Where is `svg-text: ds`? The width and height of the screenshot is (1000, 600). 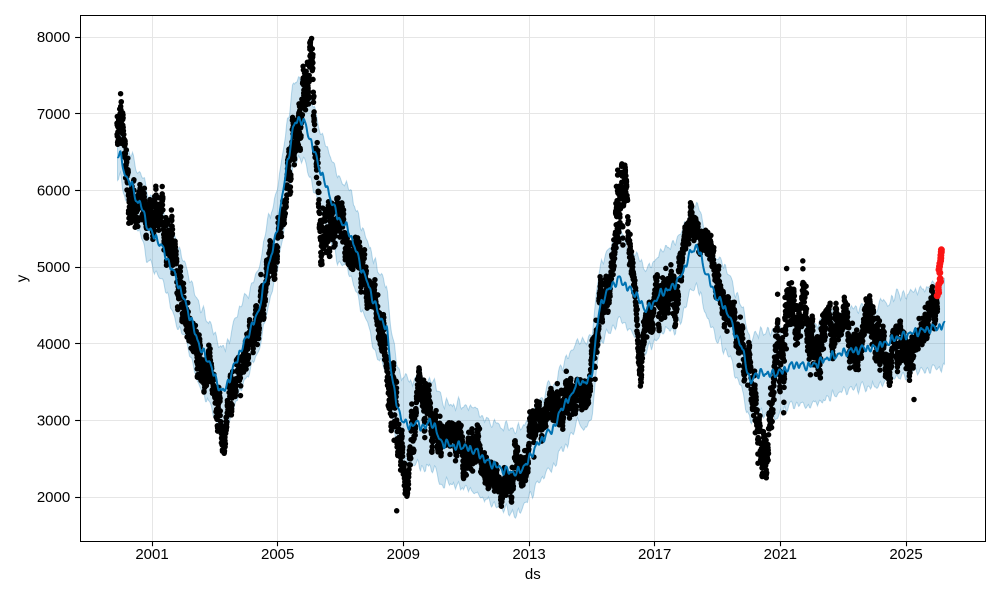
svg-text: ds is located at coordinates (533, 574).